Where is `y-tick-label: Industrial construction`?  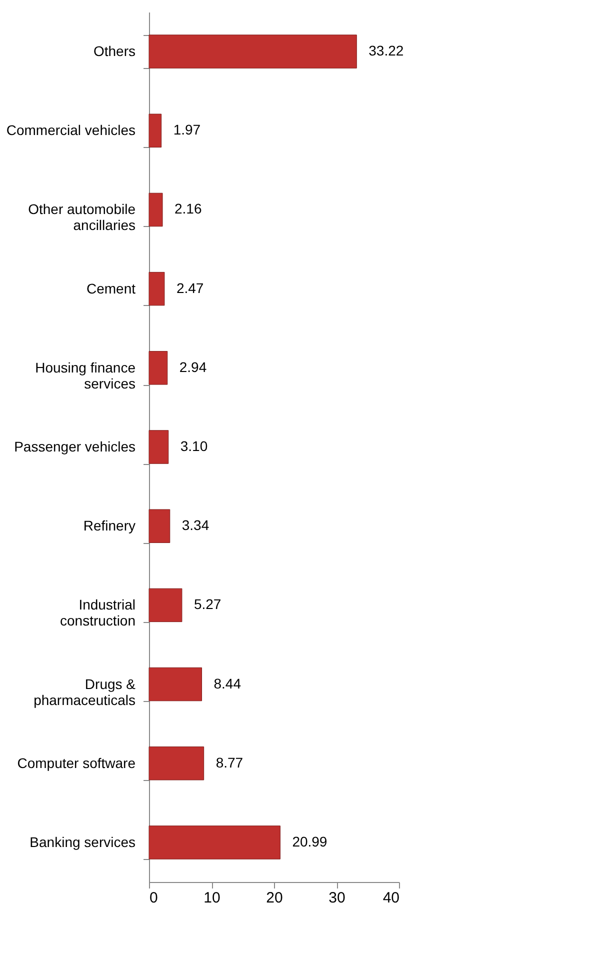
y-tick-label: Industrial construction is located at coordinates (98, 612).